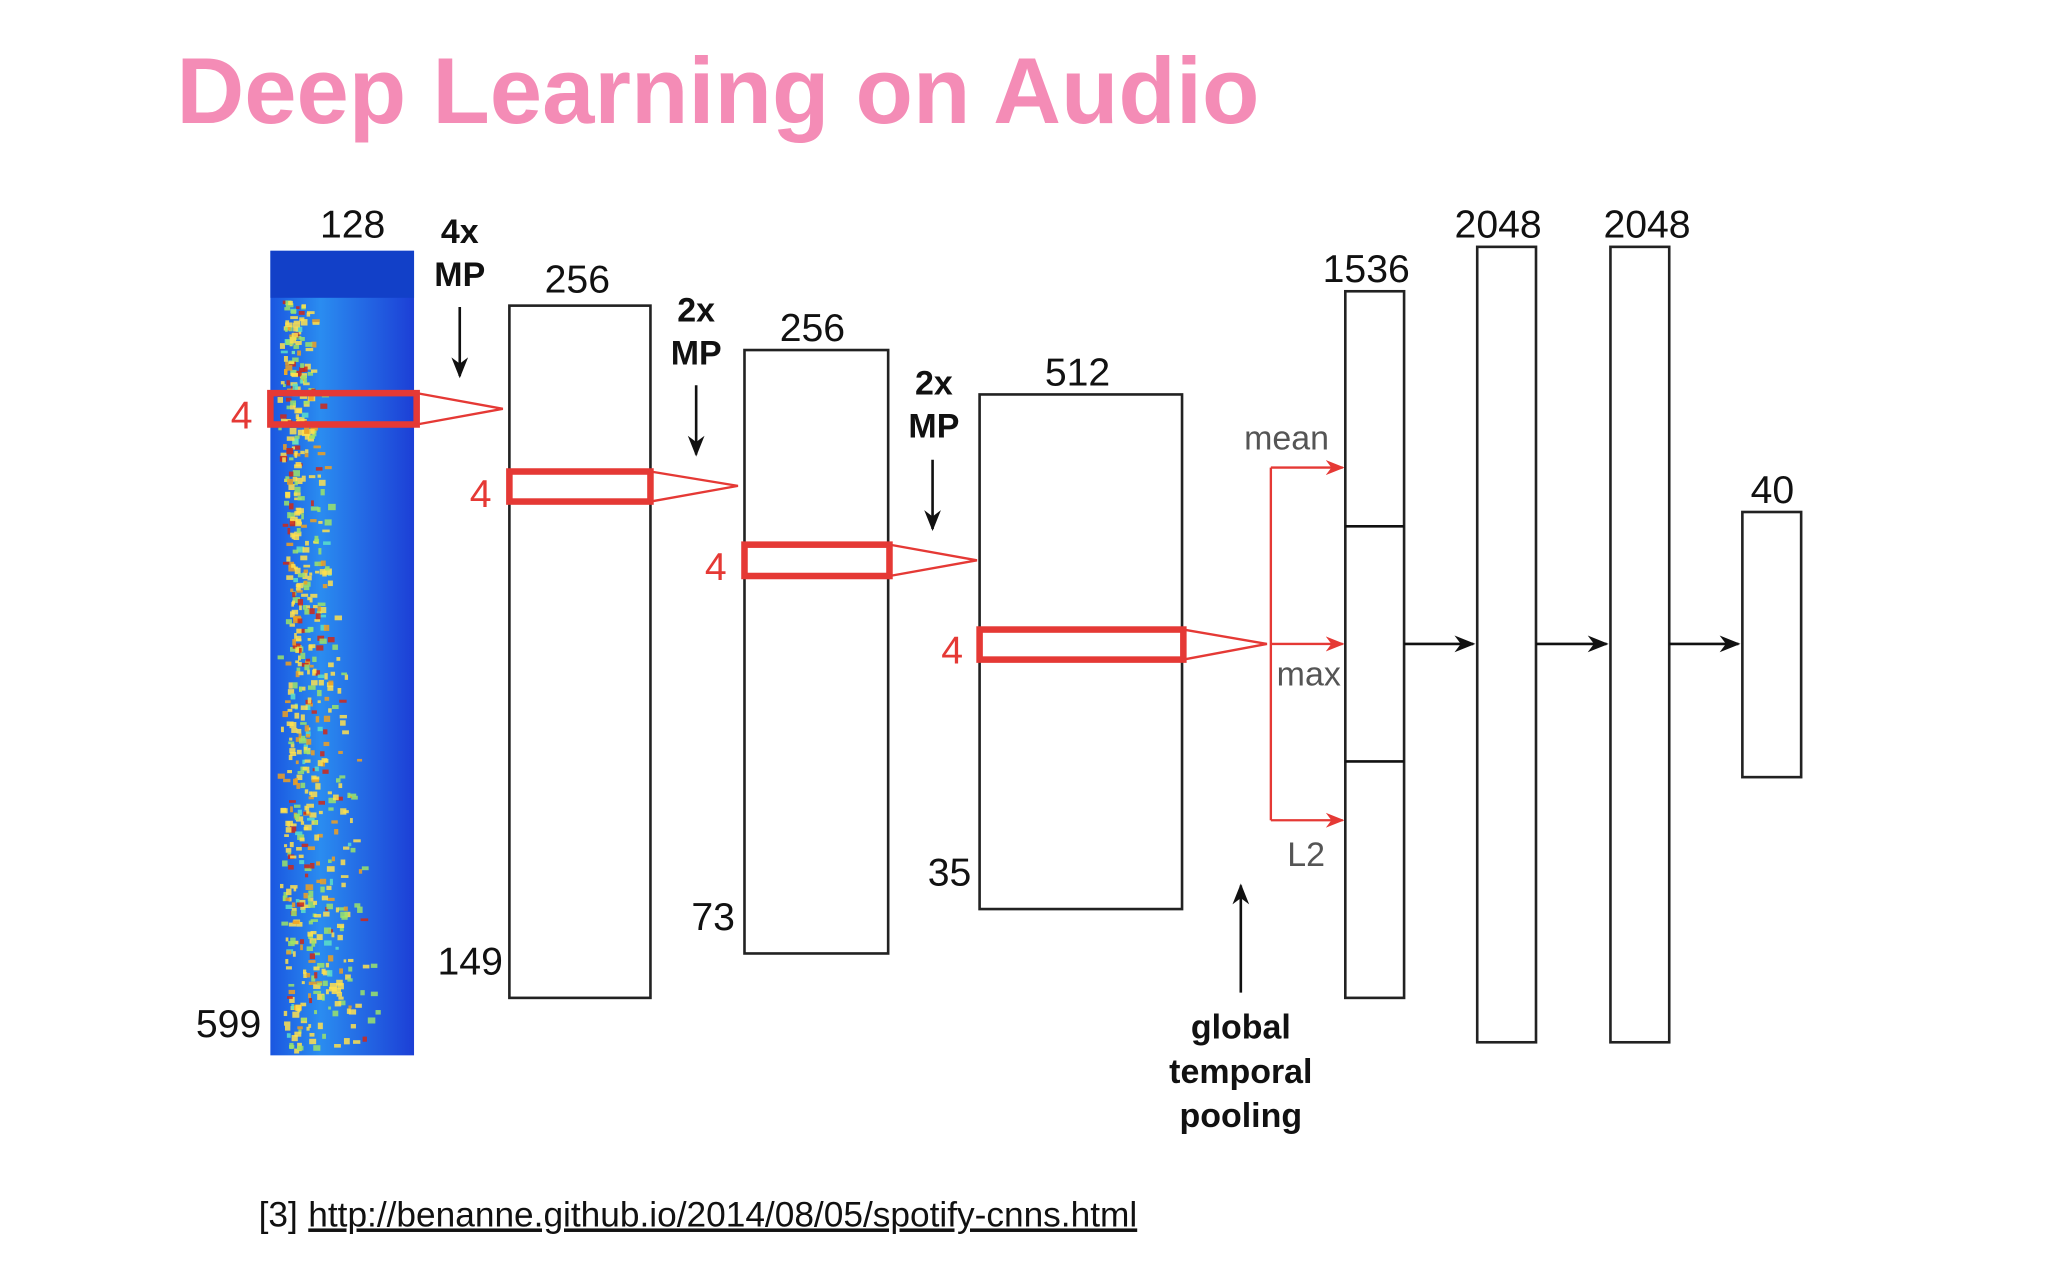  Describe the element at coordinates (1240, 1072) in the screenshot. I see `pooling-label: temporal` at that location.